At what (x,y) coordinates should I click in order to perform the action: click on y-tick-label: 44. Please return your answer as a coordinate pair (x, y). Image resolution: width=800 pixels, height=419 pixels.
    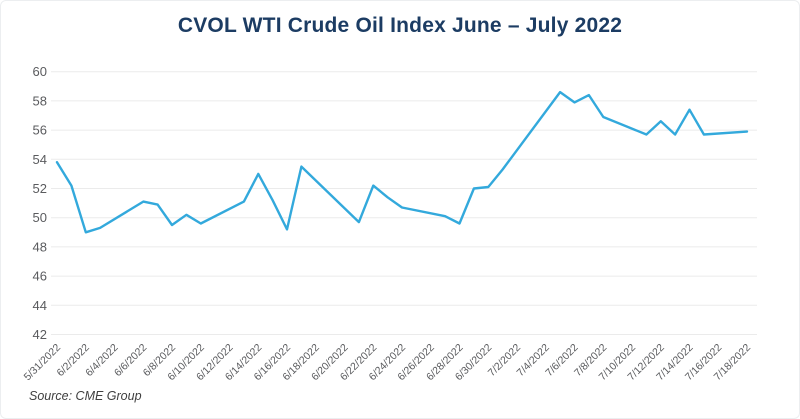
    Looking at the image, I should click on (40, 305).